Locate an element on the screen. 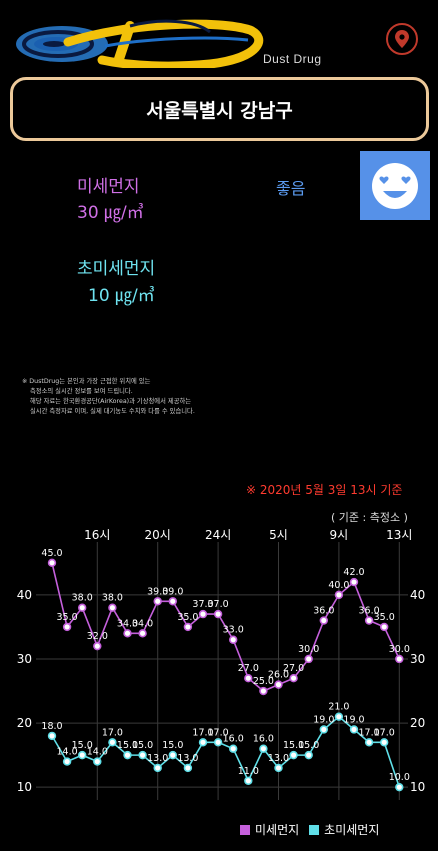  location-pin-icon is located at coordinates (402, 39).